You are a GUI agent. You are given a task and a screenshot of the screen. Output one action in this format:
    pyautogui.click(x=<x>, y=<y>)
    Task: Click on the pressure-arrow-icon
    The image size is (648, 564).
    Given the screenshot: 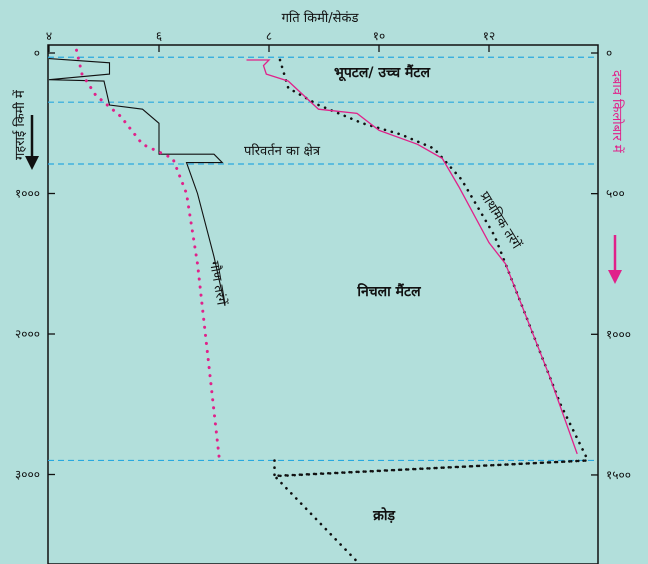 What is the action you would take?
    pyautogui.click(x=615, y=259)
    